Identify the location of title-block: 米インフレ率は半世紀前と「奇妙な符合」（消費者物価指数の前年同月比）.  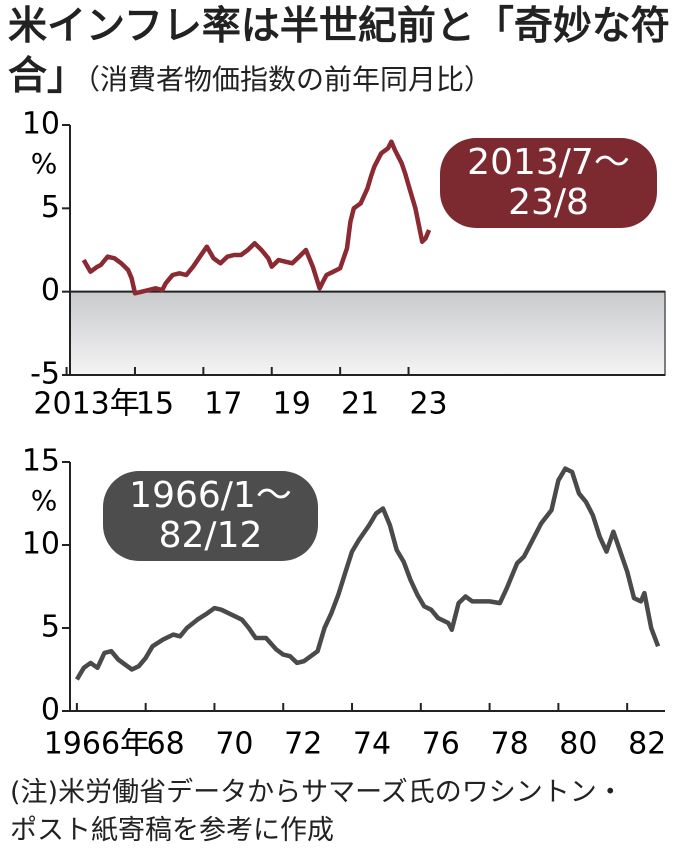
(342, 53).